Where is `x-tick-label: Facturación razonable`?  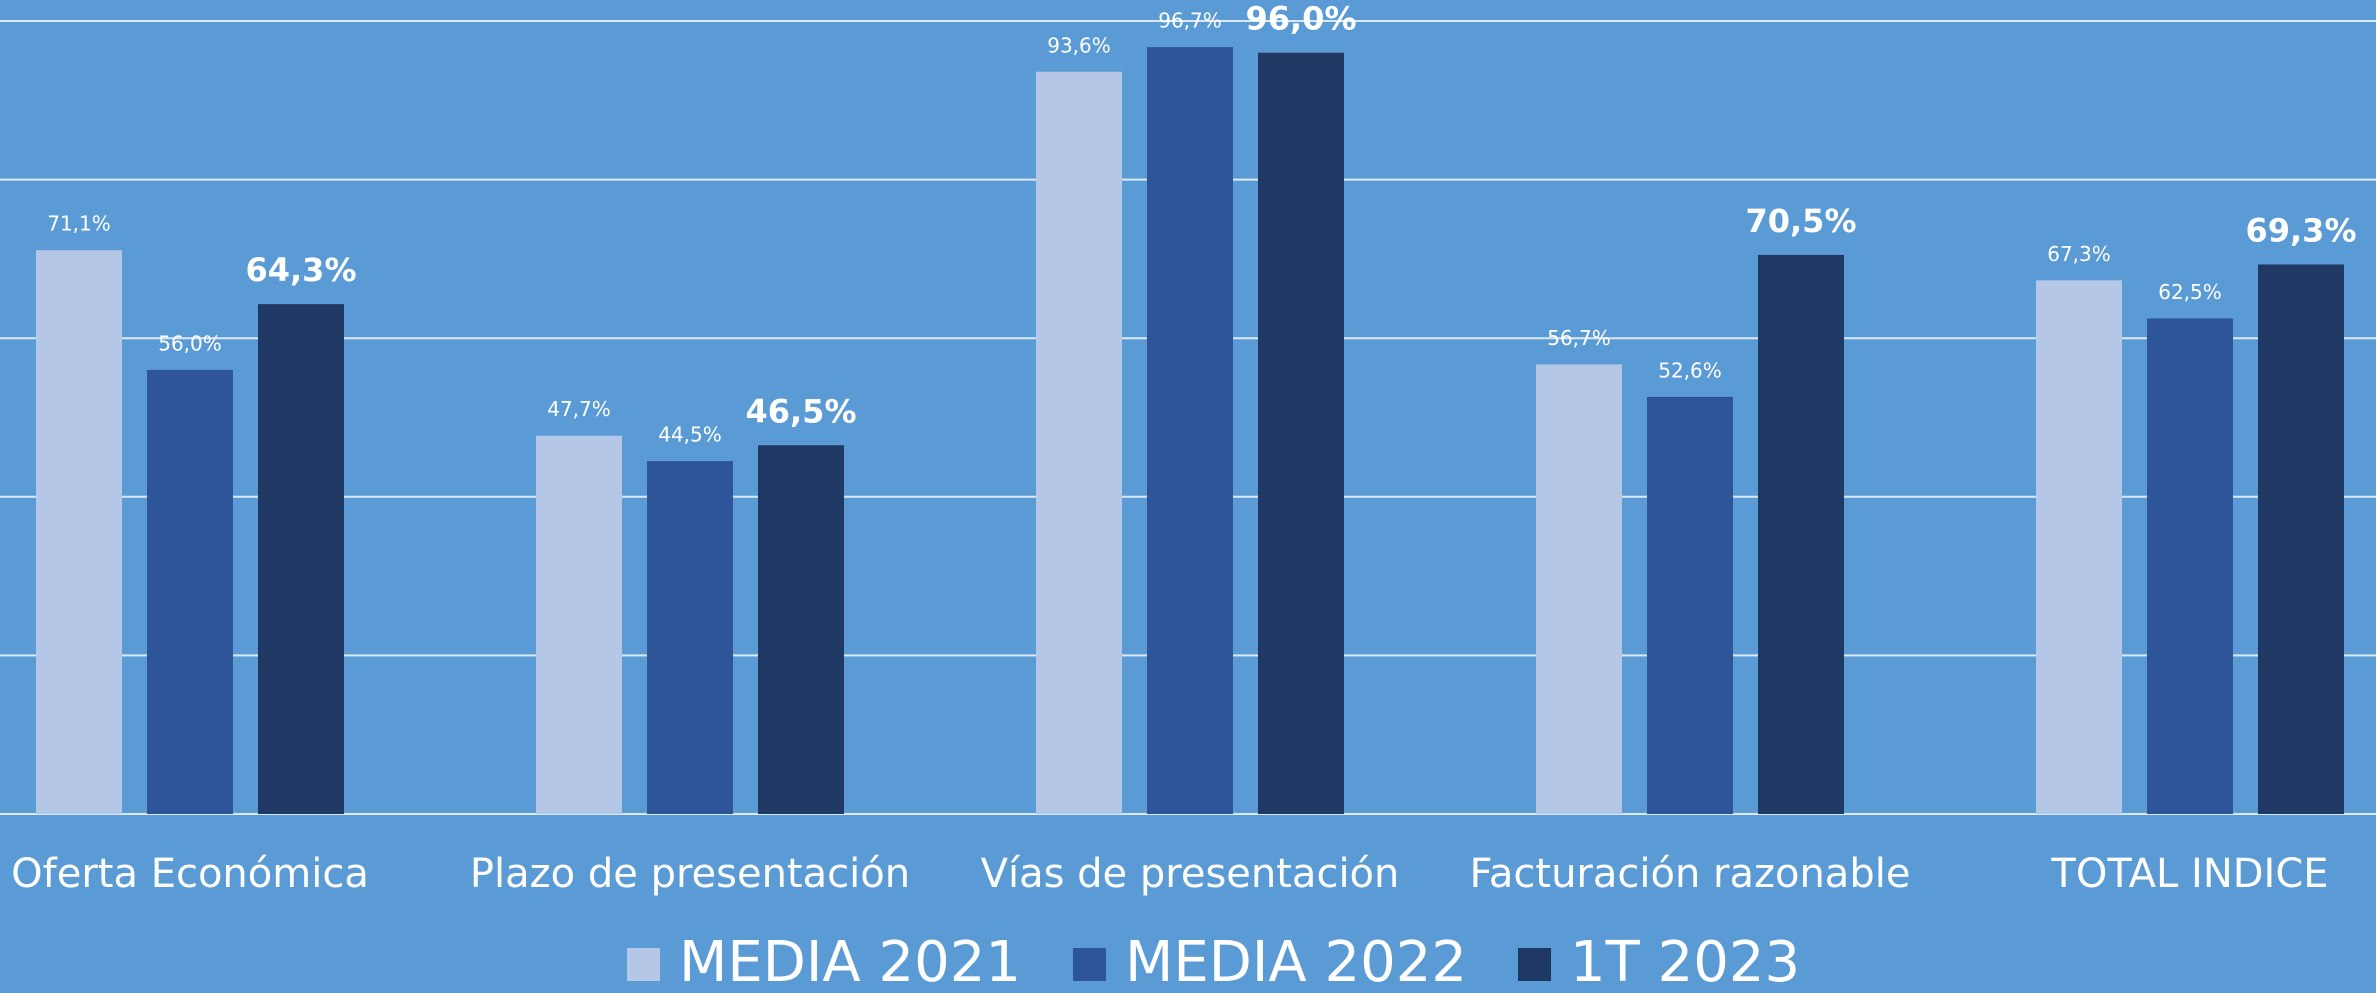 x-tick-label: Facturación razonable is located at coordinates (1690, 874).